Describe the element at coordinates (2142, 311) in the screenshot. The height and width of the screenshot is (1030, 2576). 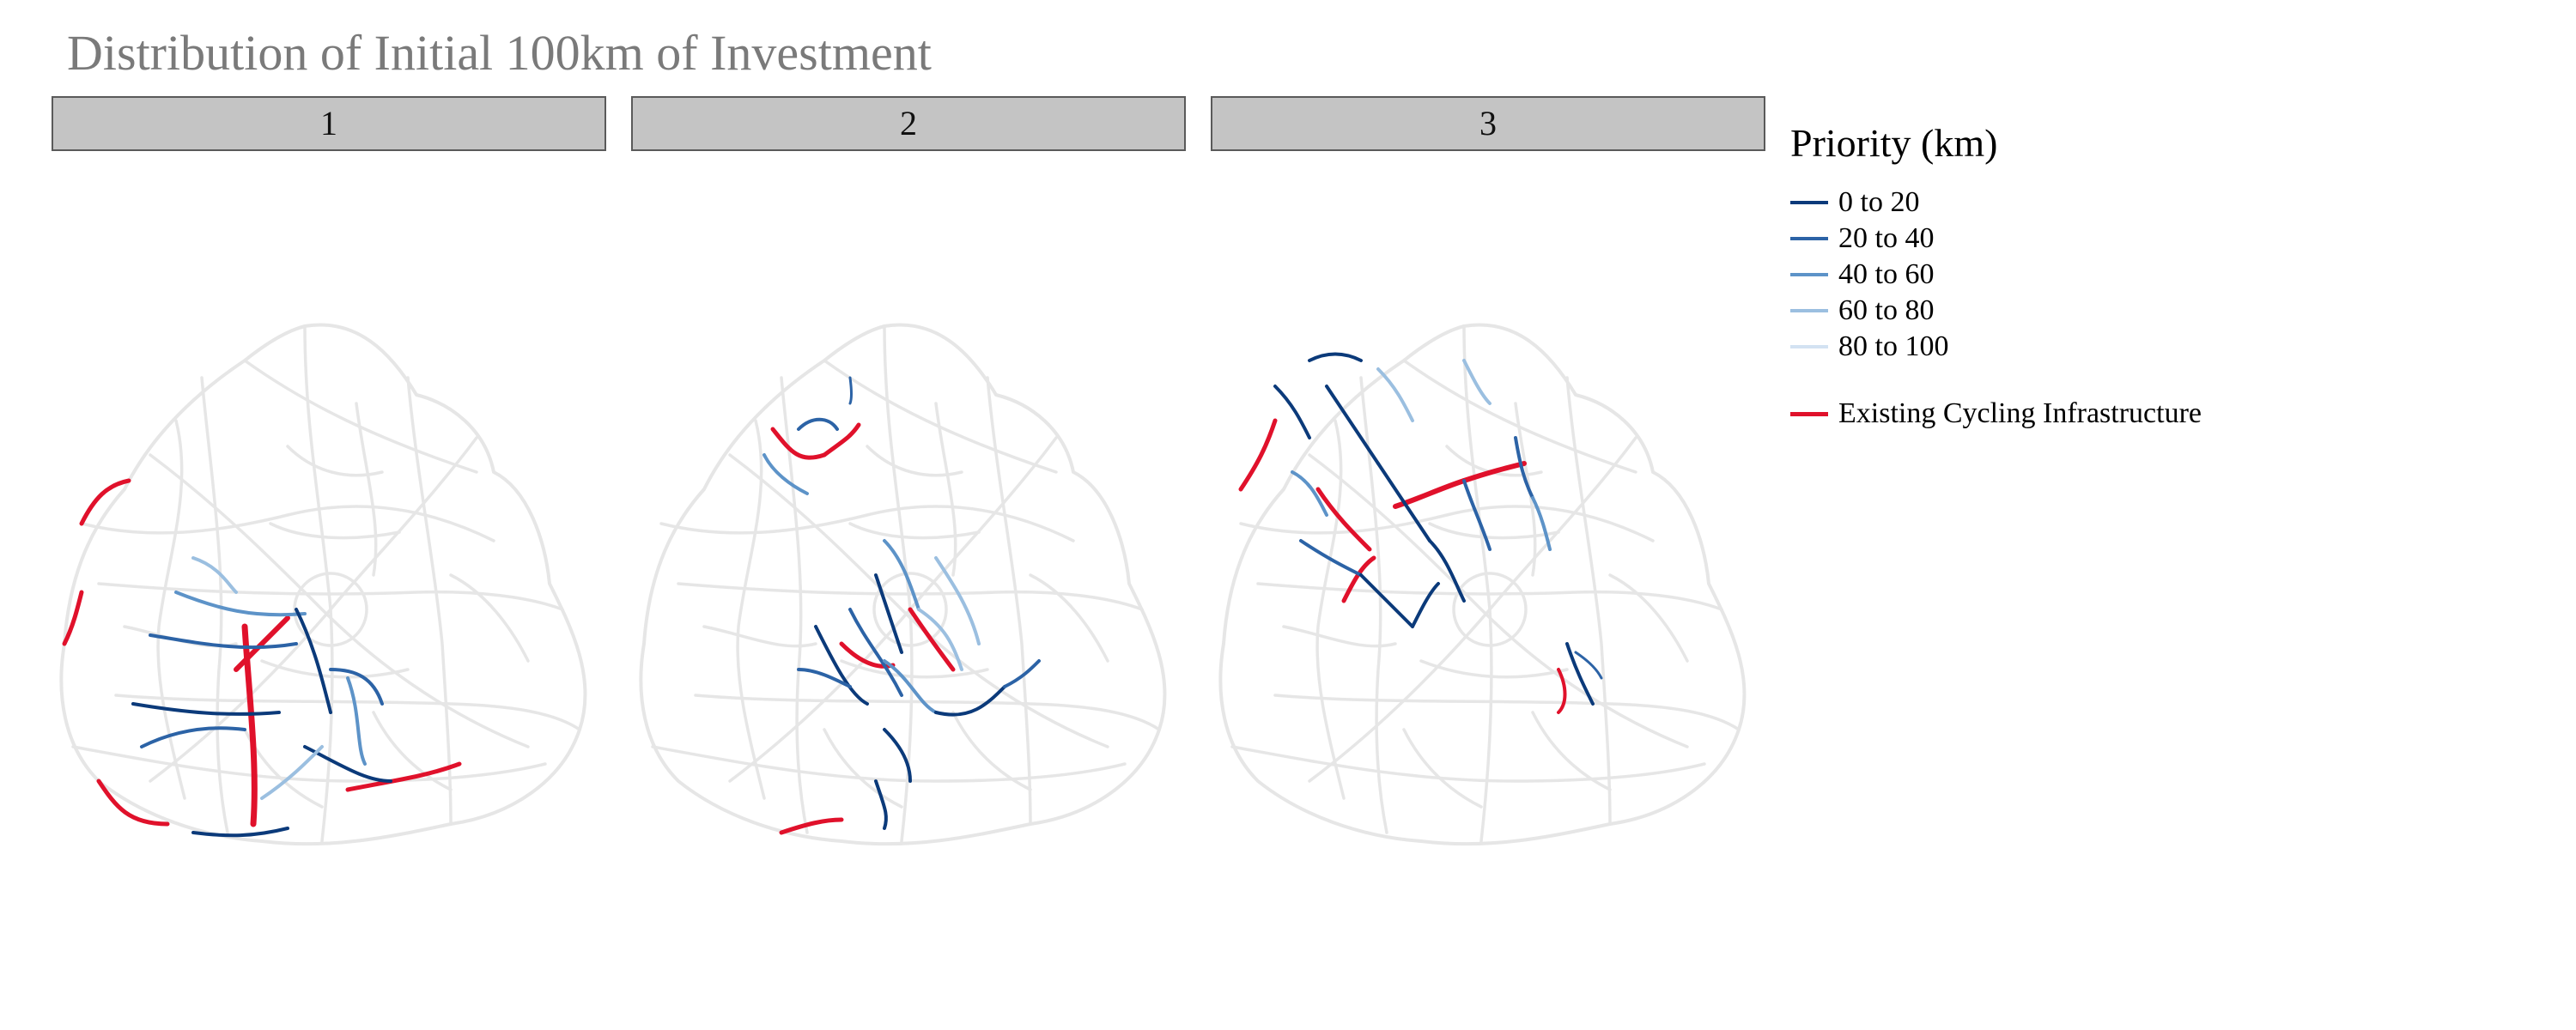
I see `legend-item-60-80: 60 to 80` at that location.